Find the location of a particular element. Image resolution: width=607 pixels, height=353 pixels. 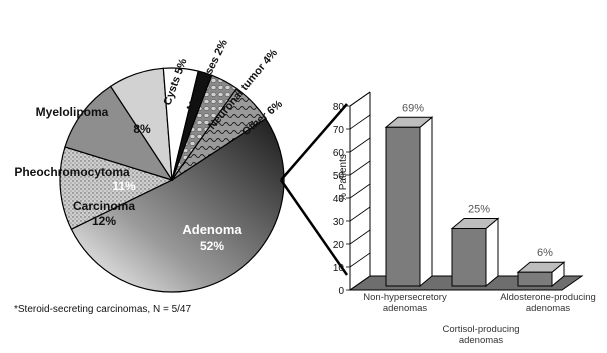

bar-value-labels: 69% 25% 6% is located at coordinates (477, 180).